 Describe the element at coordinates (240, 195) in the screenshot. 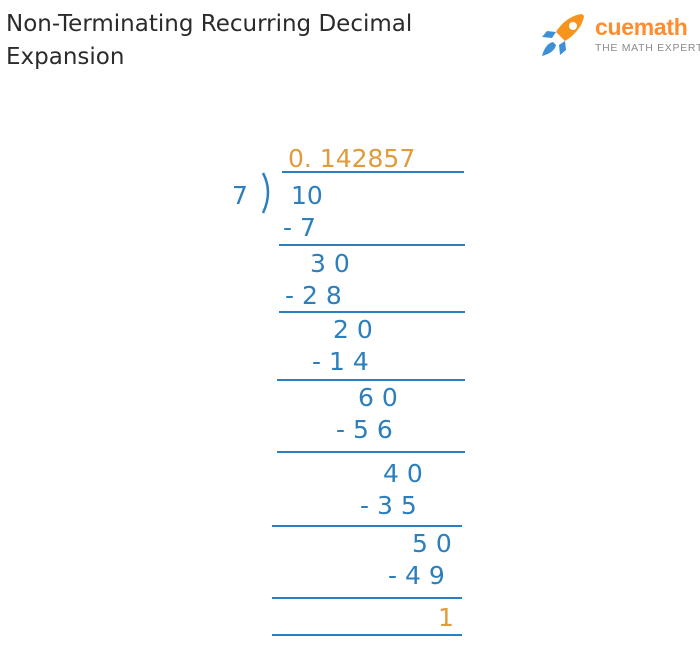

I see `divisor: 7` at that location.